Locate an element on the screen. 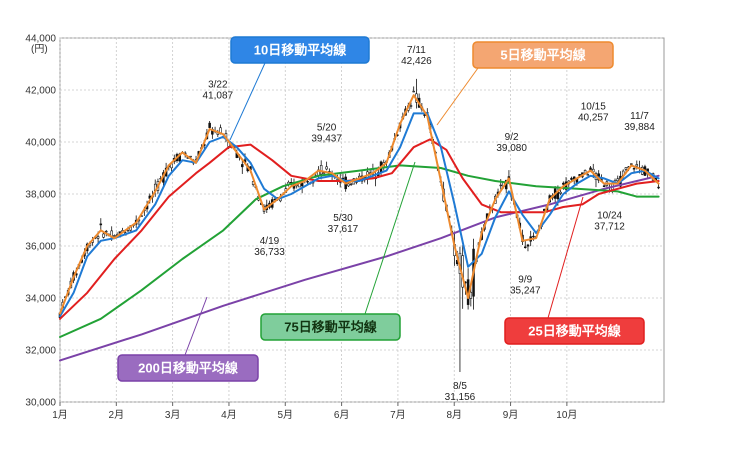  annotation-date: 9/2 is located at coordinates (512, 137).